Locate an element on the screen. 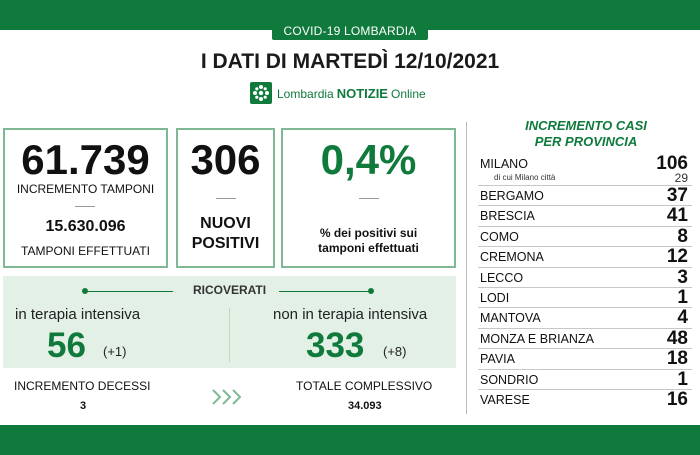  decessi-total-value: 34.093 is located at coordinates (365, 406).